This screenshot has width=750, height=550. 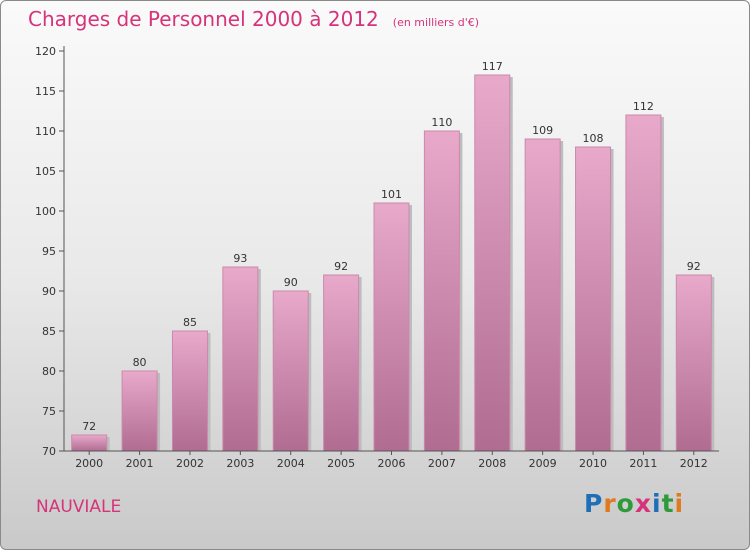 What do you see at coordinates (45, 131) in the screenshot?
I see `y-tick-label: 110` at bounding box center [45, 131].